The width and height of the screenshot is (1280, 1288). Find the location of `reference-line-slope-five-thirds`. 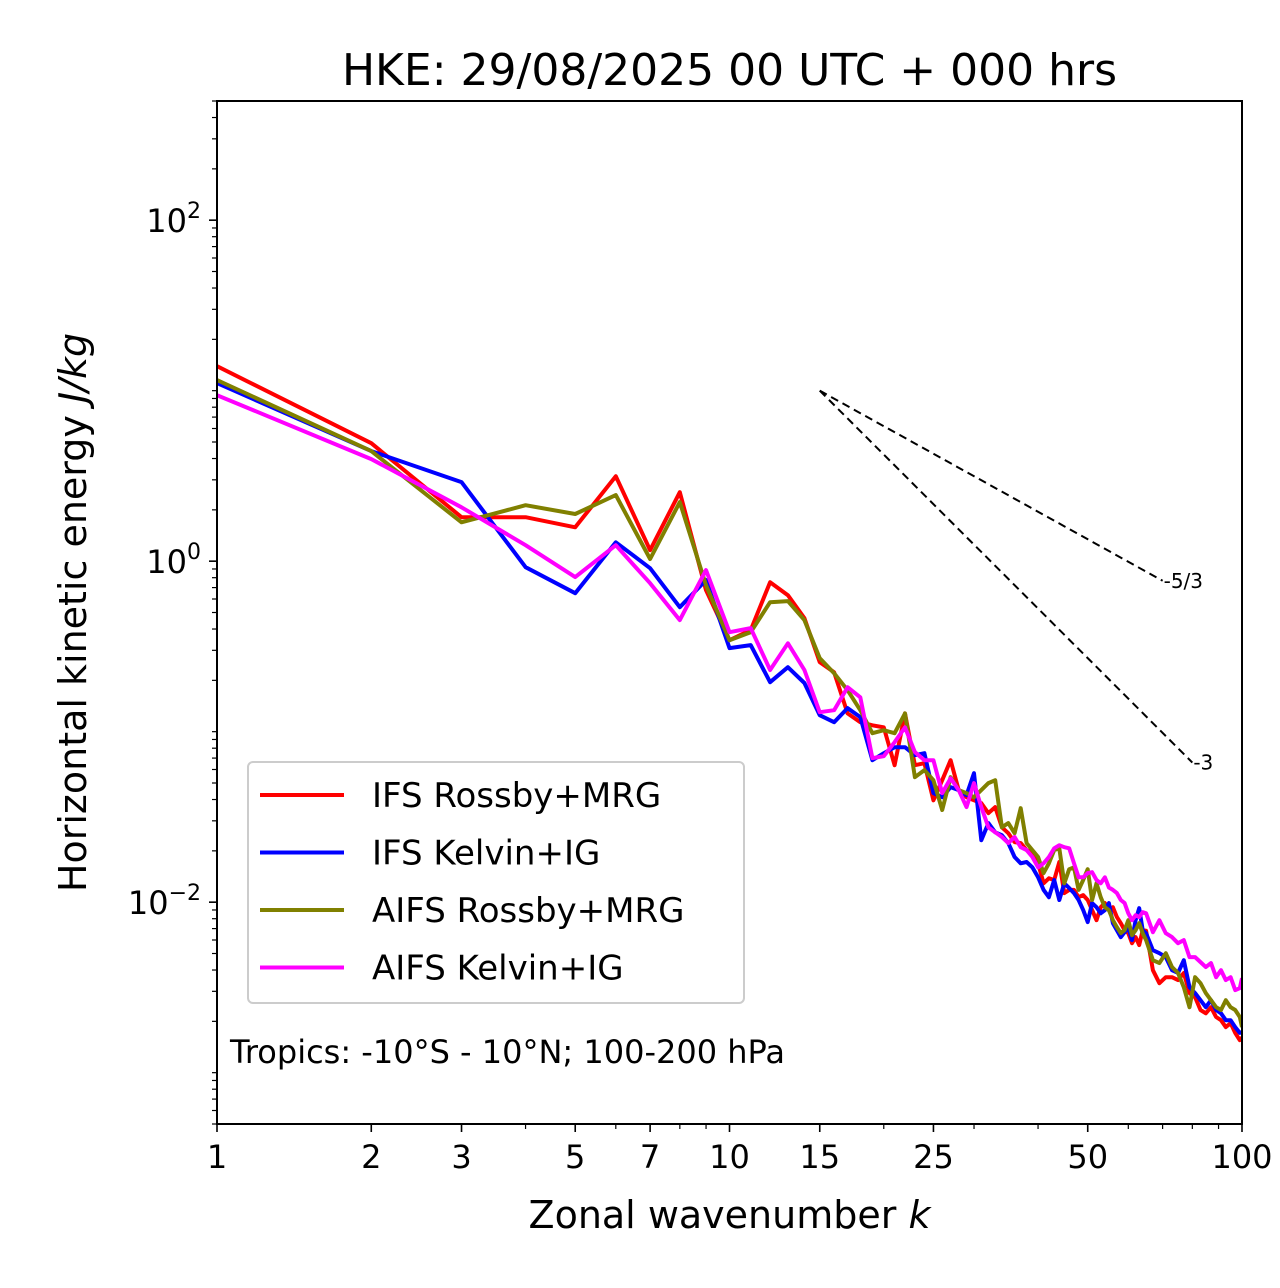

reference-line-slope-five-thirds is located at coordinates (991, 485).